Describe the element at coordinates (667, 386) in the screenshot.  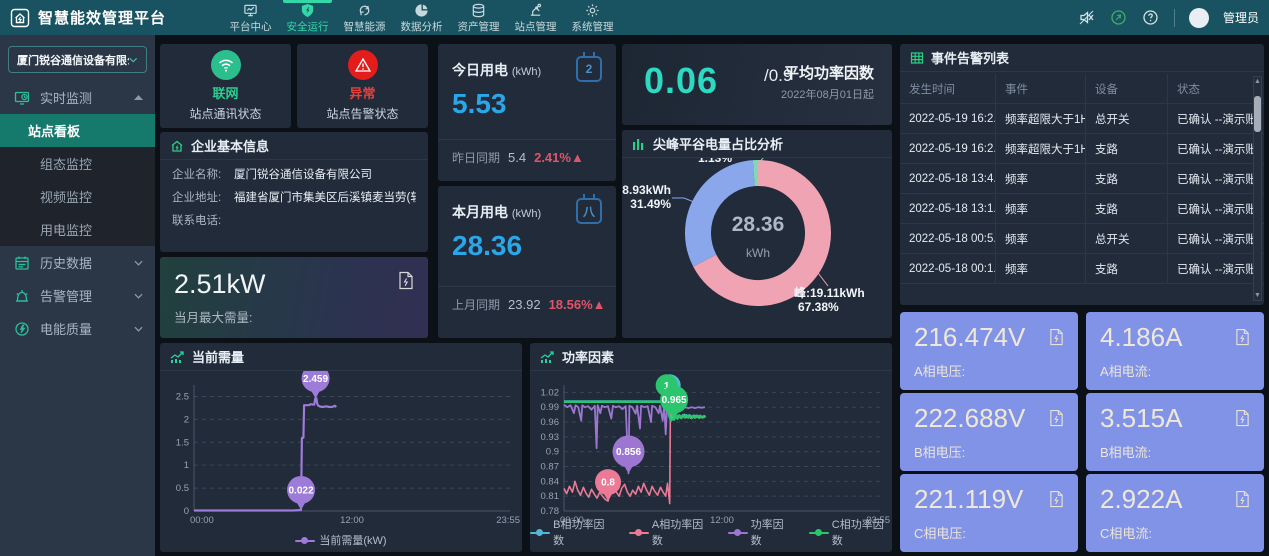
I see `svg-text: 1` at that location.